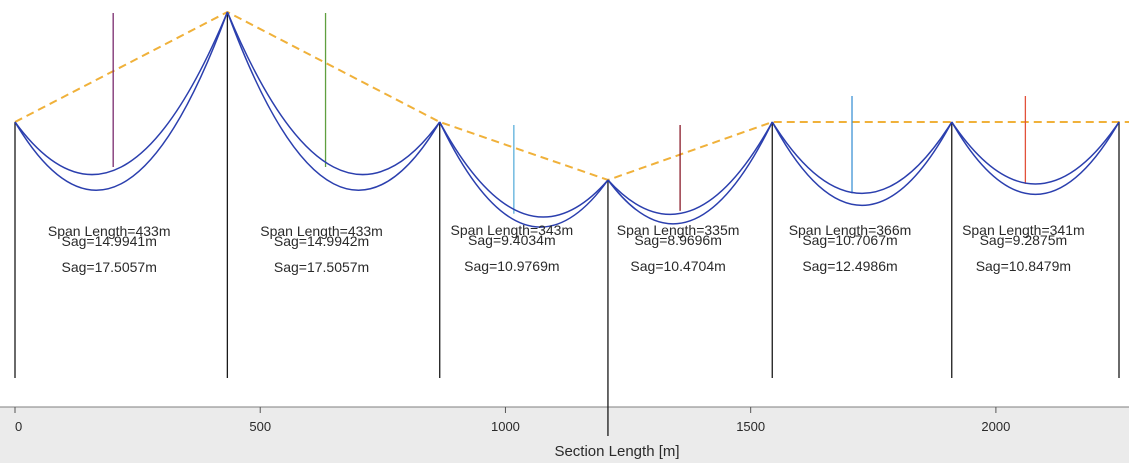 The height and width of the screenshot is (463, 1129). I want to click on conductor-span-2-a, so click(333, 93).